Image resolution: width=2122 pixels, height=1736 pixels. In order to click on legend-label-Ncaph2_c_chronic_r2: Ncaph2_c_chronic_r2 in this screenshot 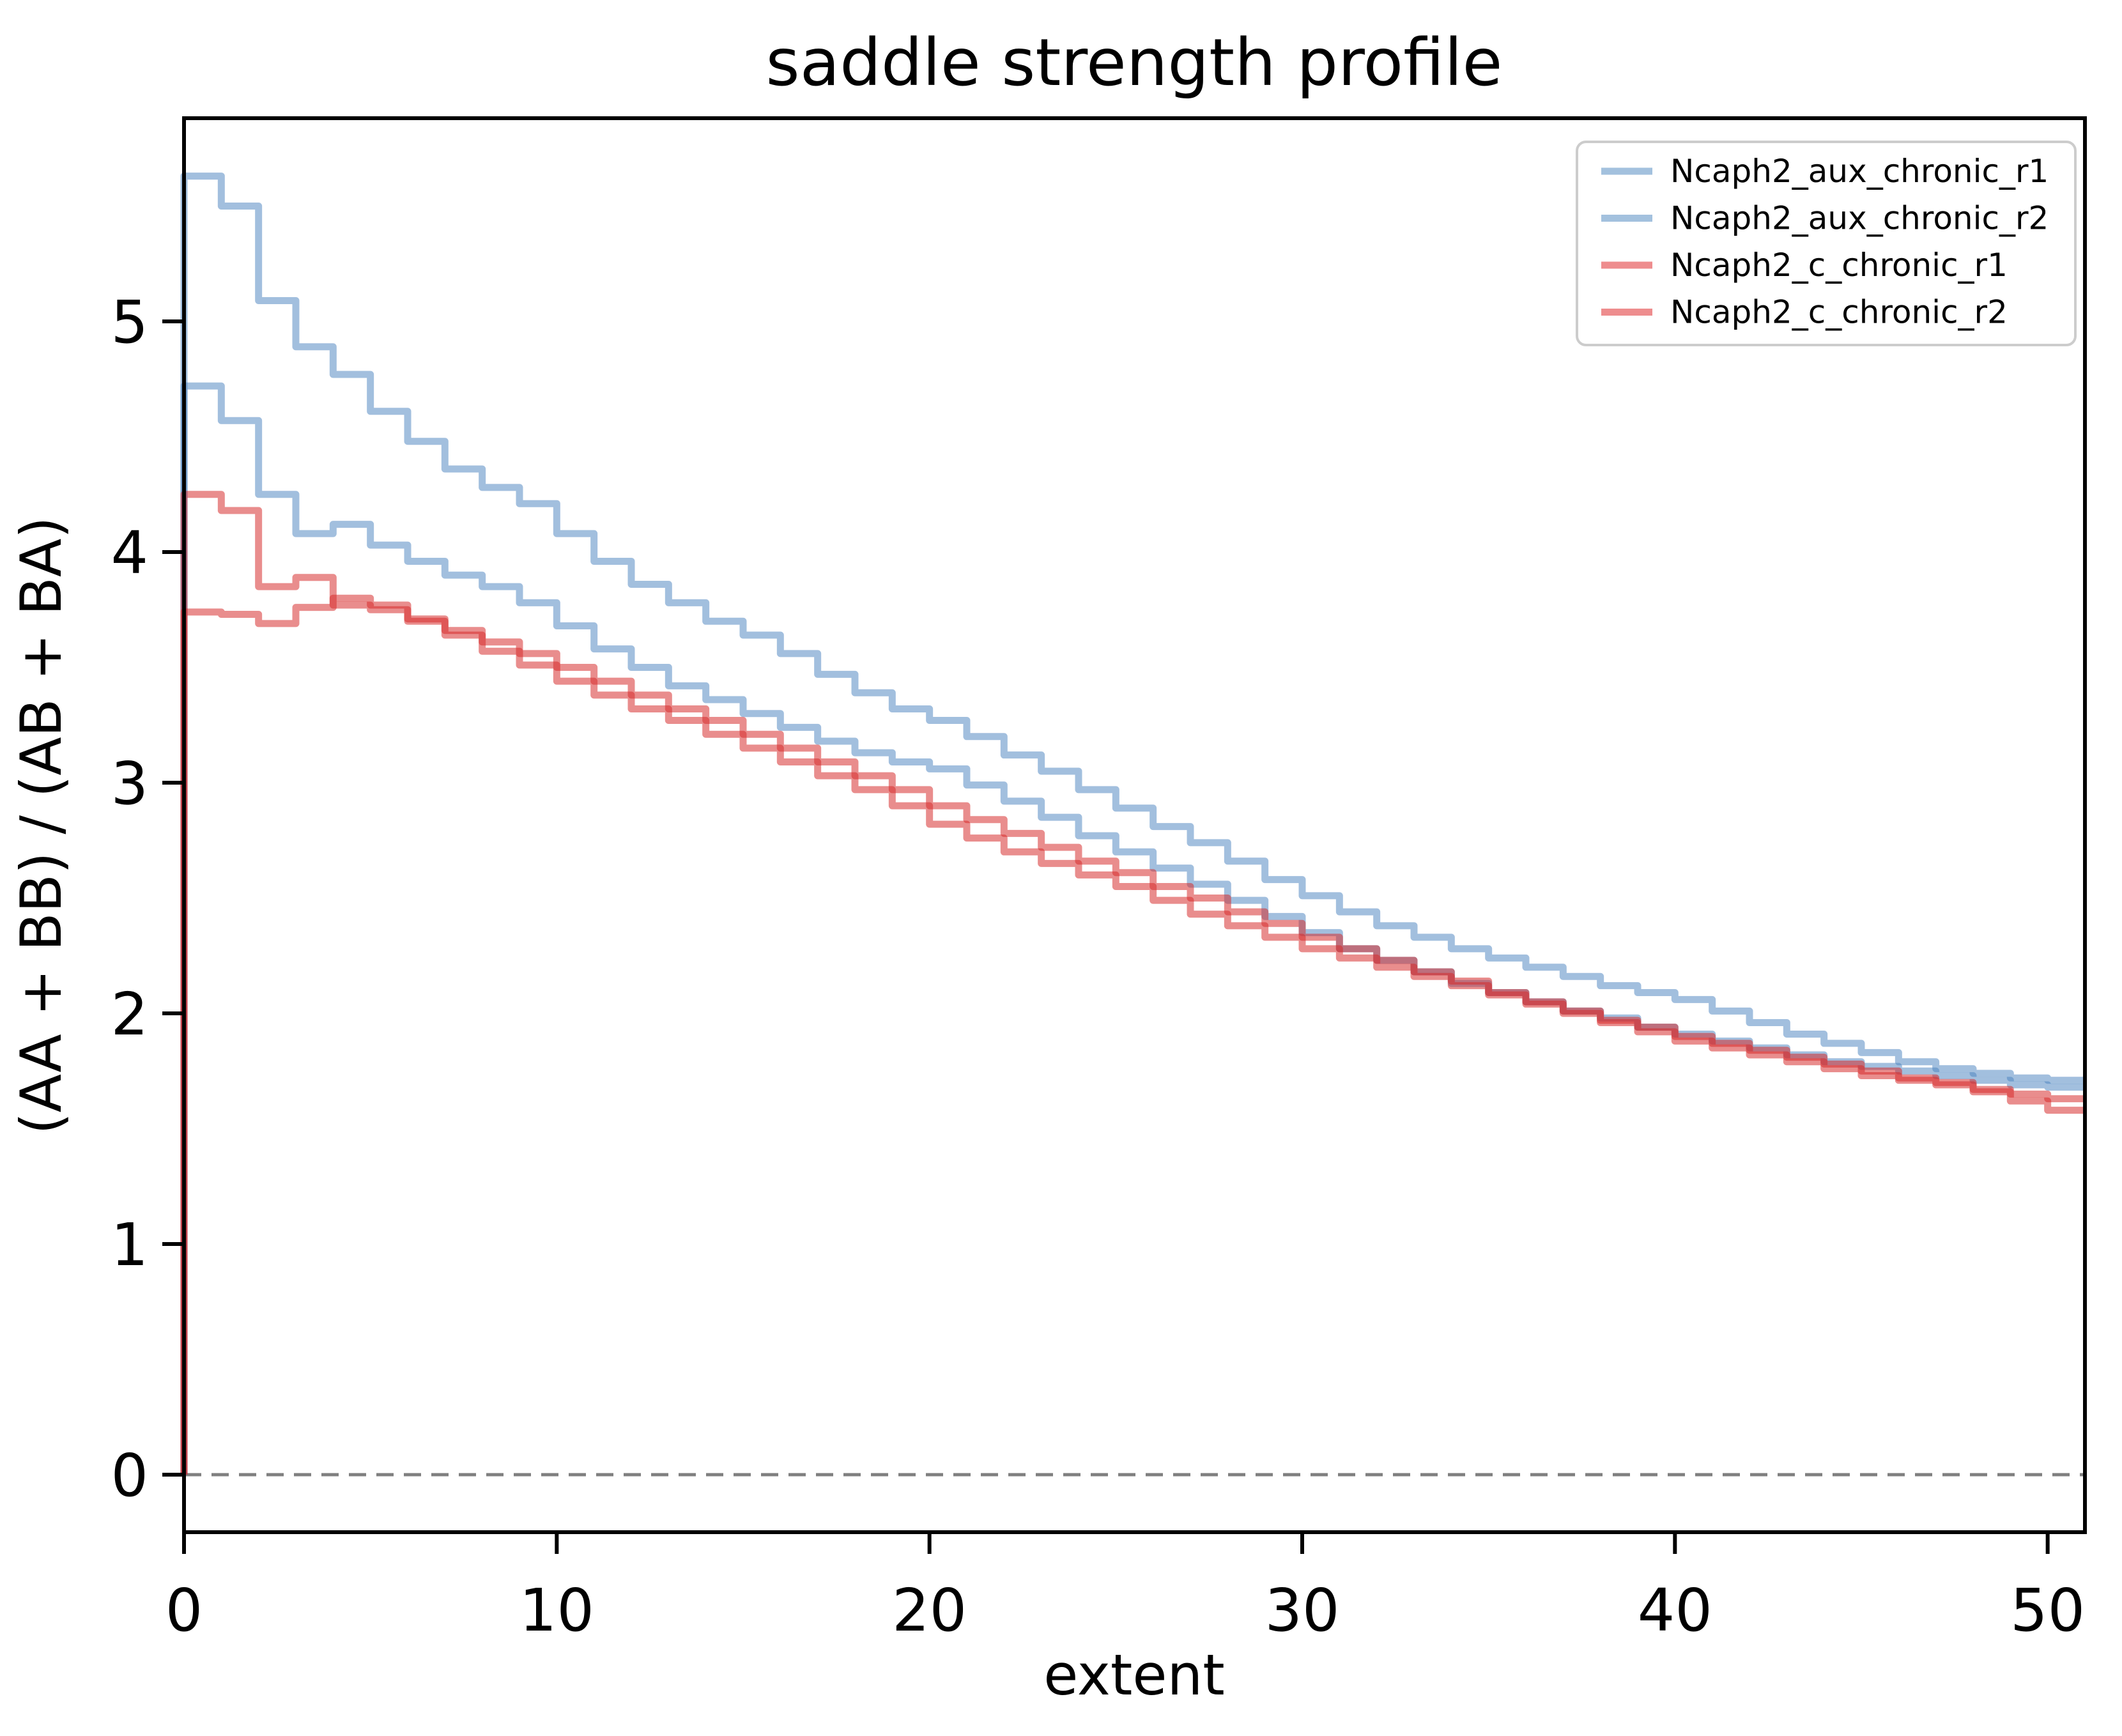, I will do `click(1839, 312)`.